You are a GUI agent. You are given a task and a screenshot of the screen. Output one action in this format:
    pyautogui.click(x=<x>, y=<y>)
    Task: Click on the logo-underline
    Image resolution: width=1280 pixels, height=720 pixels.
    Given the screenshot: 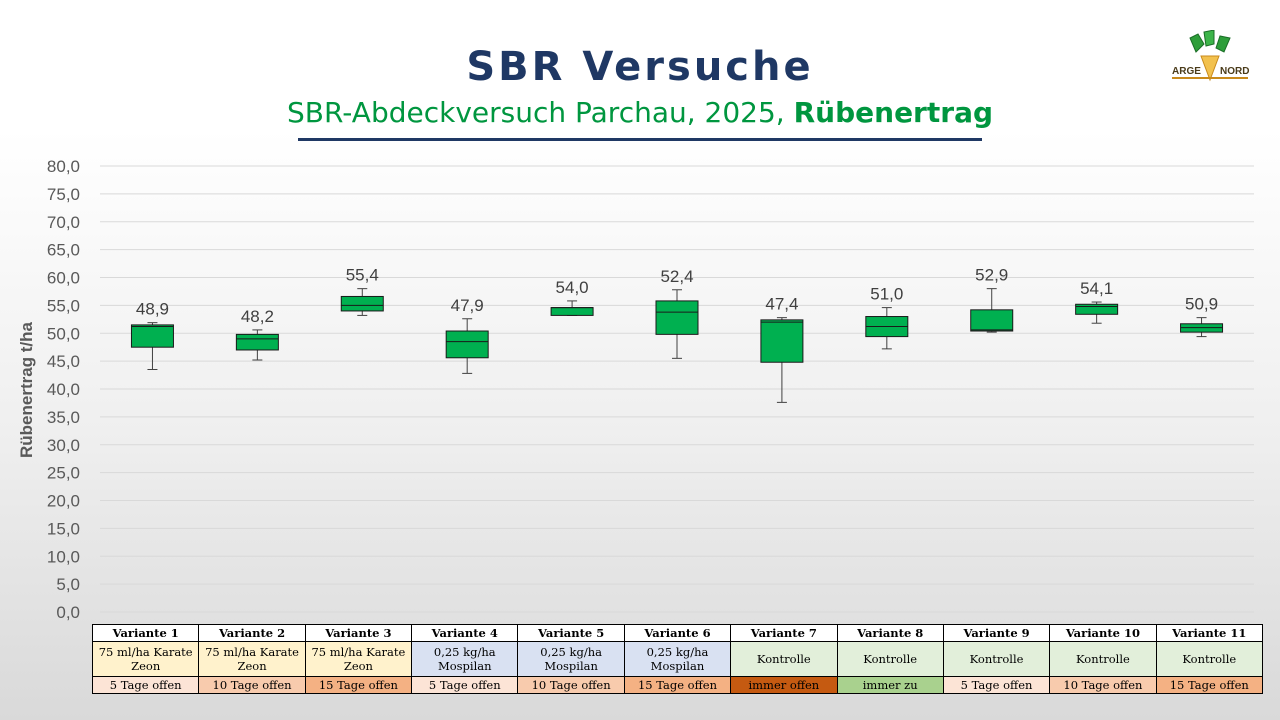 What is the action you would take?
    pyautogui.click(x=1210, y=78)
    